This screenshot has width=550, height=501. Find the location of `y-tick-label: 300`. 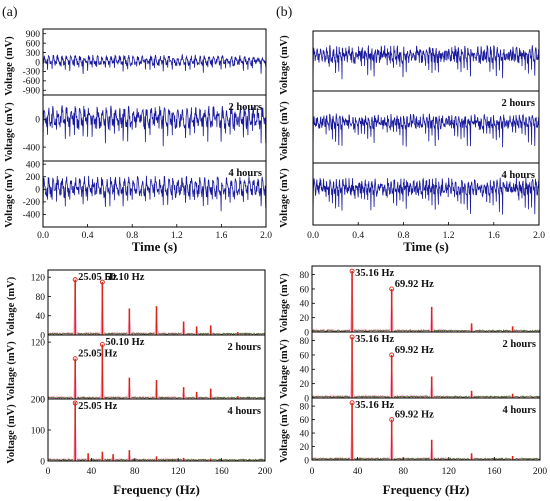

y-tick-label: 300 is located at coordinates (33, 54).